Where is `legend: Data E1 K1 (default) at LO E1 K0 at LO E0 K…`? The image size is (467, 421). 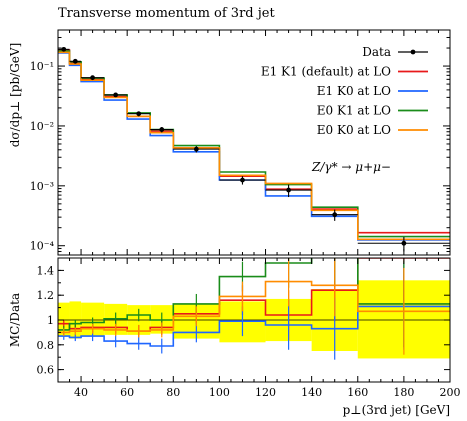
legend: Data E1 K1 (default) at LO E1 K0 at LO E0 K… is located at coordinates (344, 91).